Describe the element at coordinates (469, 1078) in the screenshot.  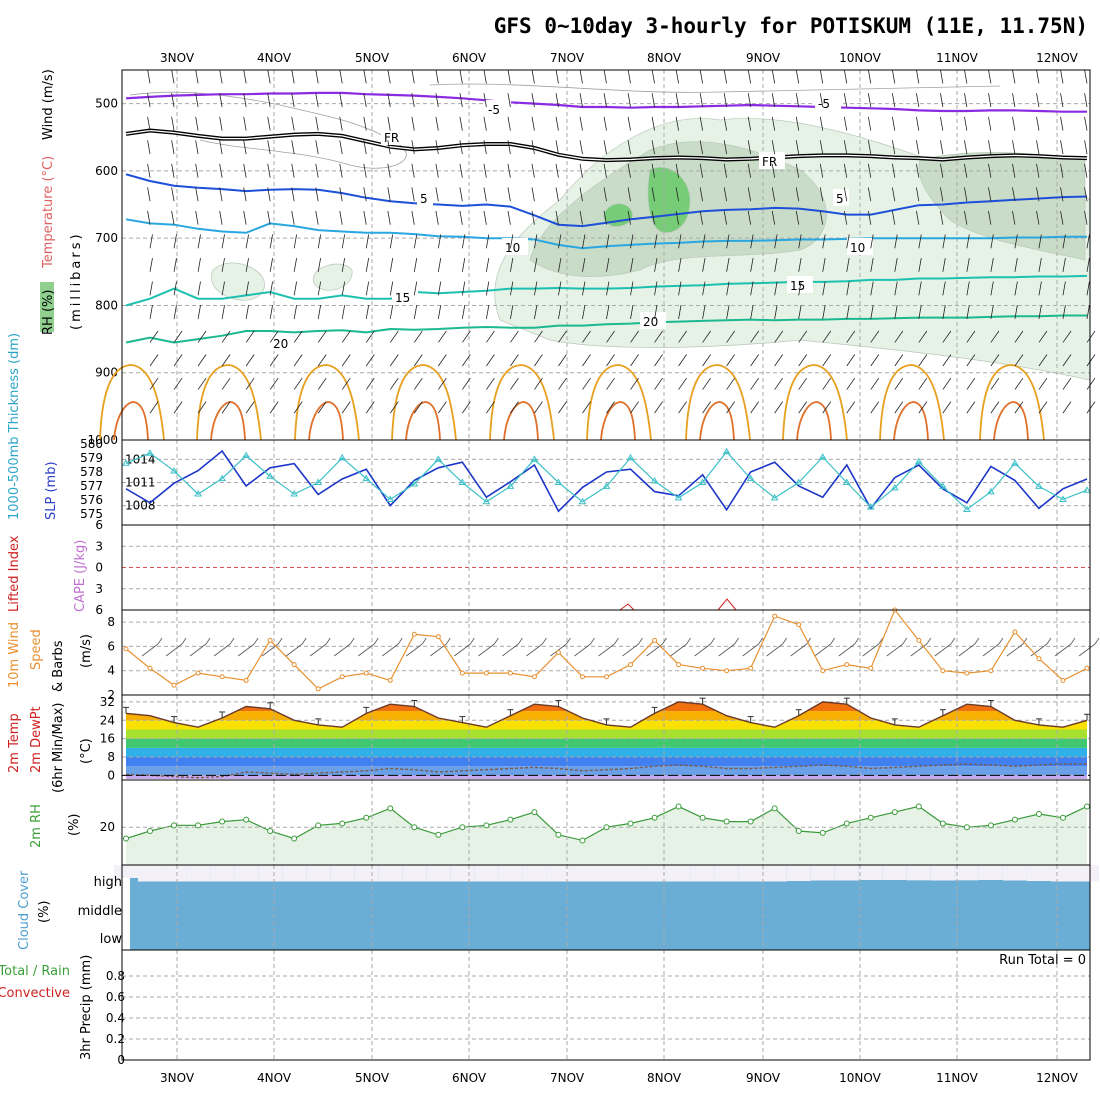
I see `date-label-bottom-6NOV: 6NOV` at that location.